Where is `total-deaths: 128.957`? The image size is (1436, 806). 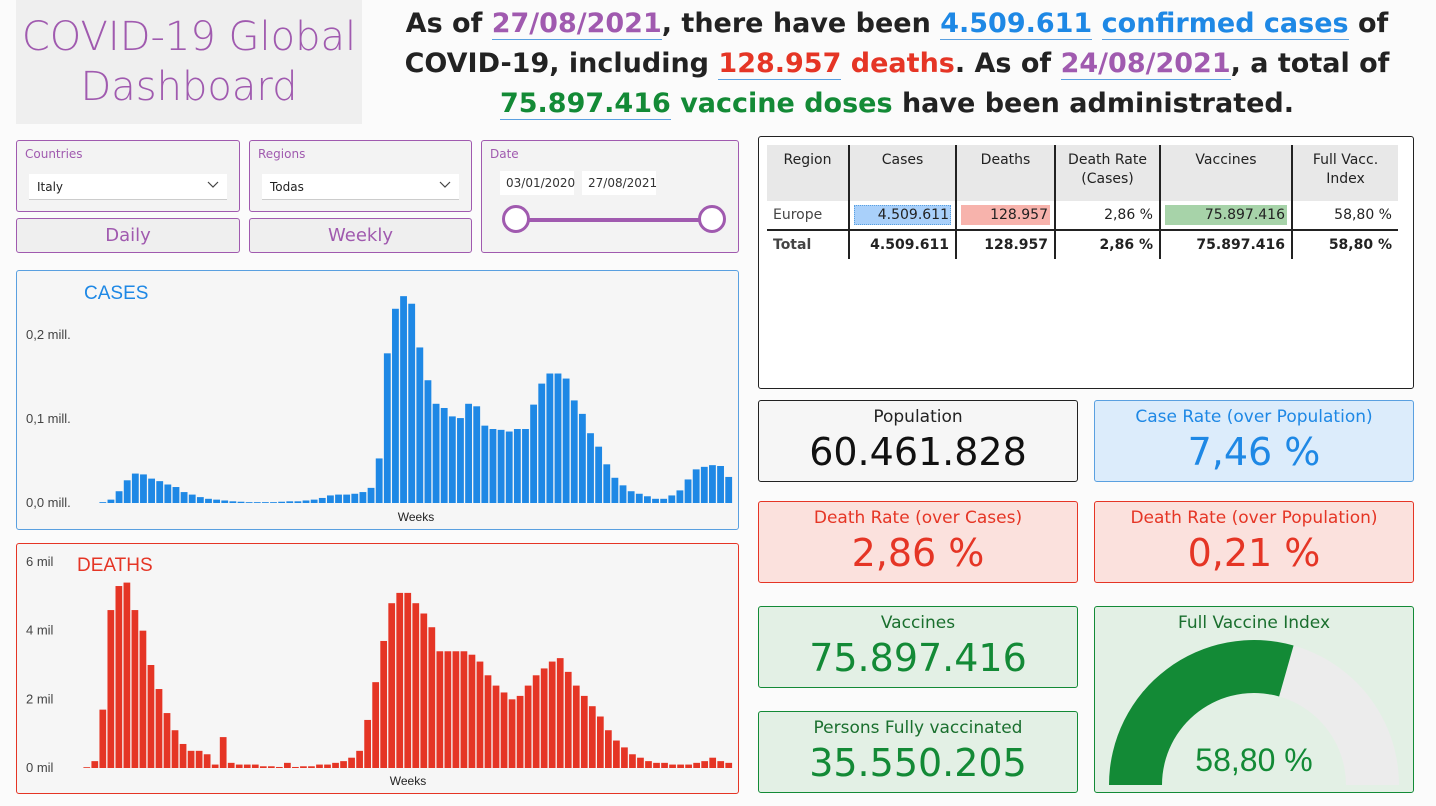
total-deaths: 128.957 is located at coordinates (1006, 244).